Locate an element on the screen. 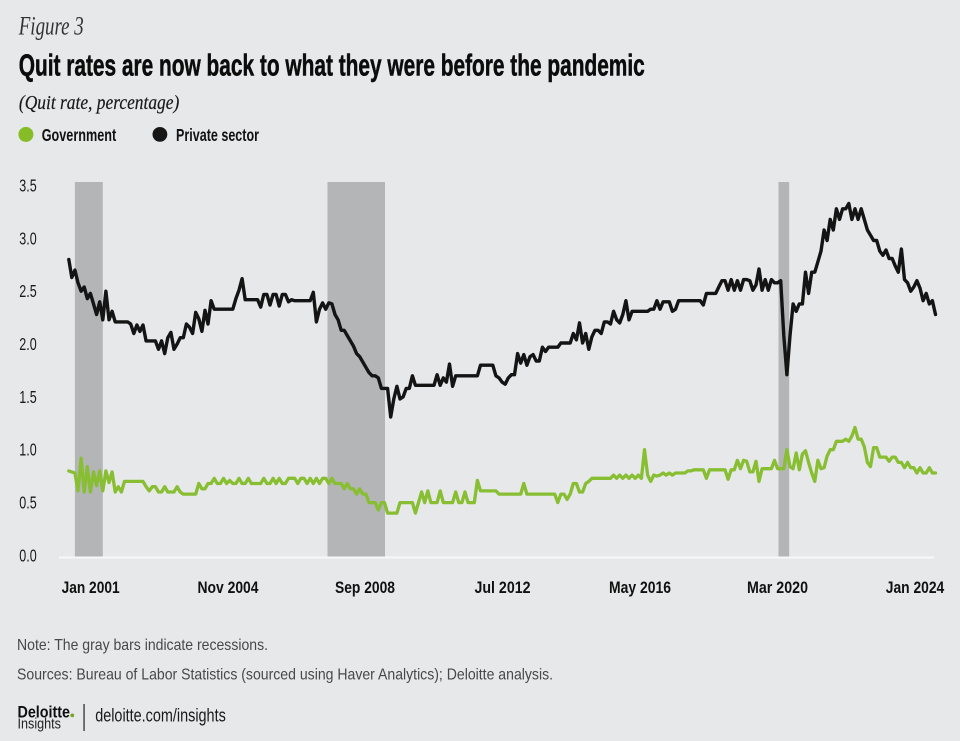 The image size is (960, 741). svg-text: (Quit rate, percentage) is located at coordinates (99, 103).